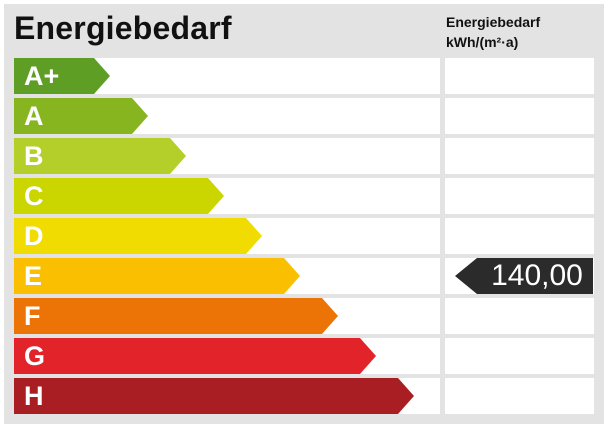  I want to click on class-label: G, so click(35, 356).